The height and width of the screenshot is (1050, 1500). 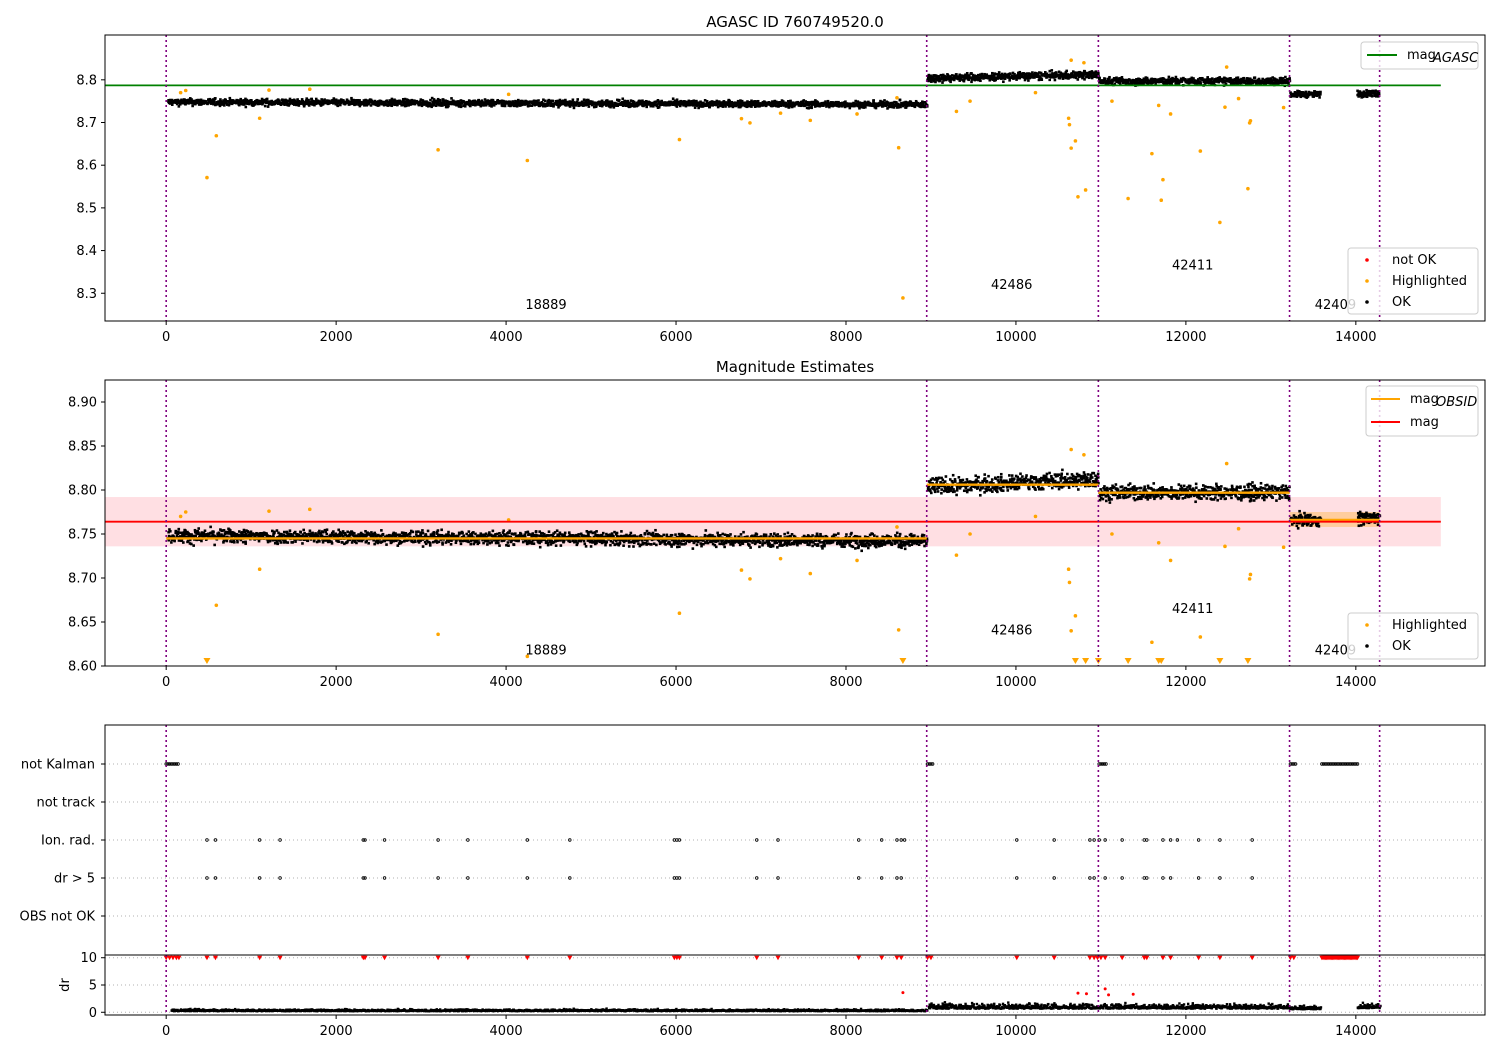 What do you see at coordinates (1414, 260) in the screenshot?
I see `legend-entry-label: not OK` at bounding box center [1414, 260].